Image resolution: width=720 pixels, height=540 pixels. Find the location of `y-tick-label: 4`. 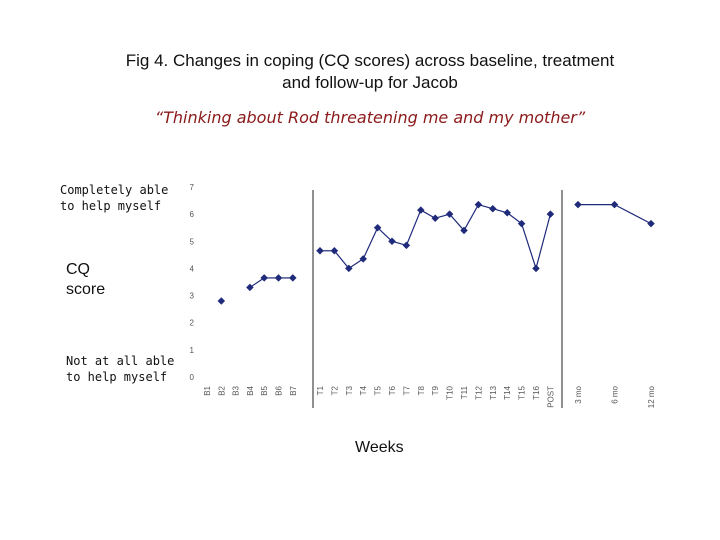

y-tick-label: 4 is located at coordinates (192, 268).